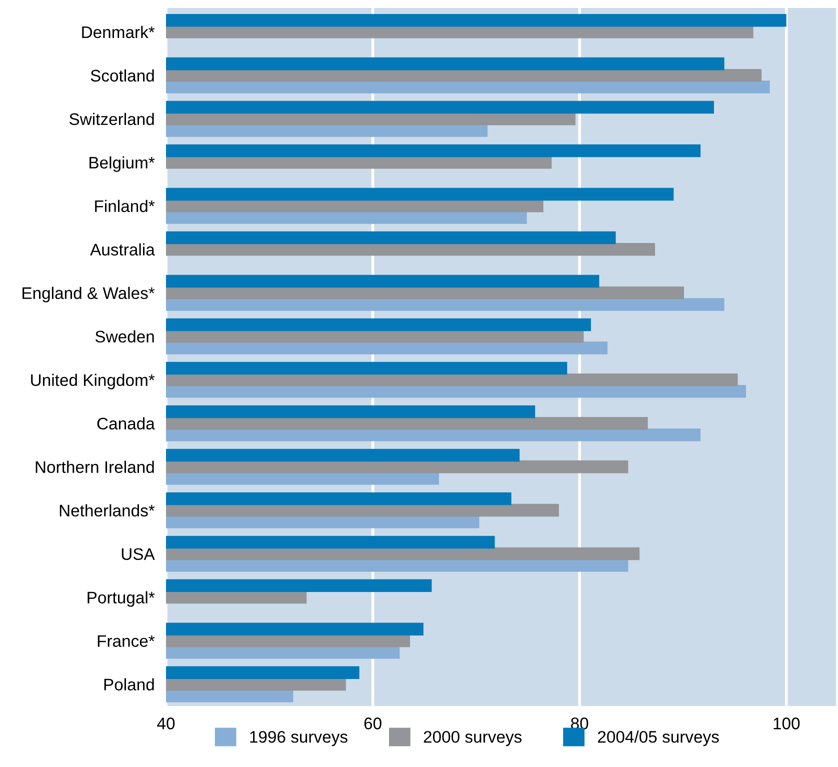 The width and height of the screenshot is (838, 767). I want to click on legend-label: 1996 surveys, so click(299, 738).